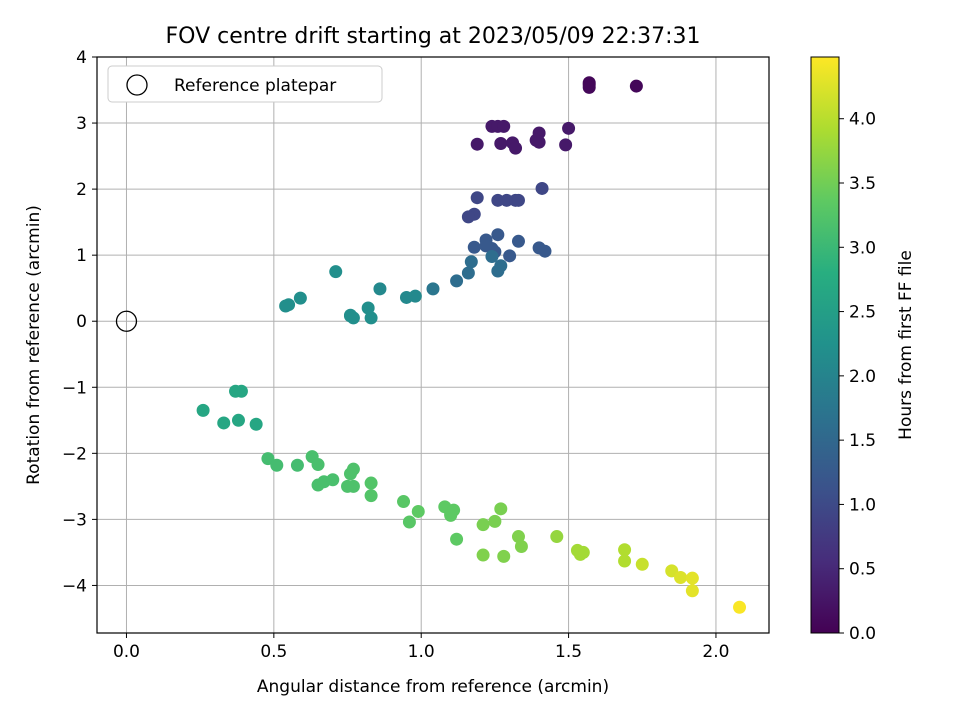  What do you see at coordinates (906, 345) in the screenshot?
I see `colorbar-label: Hours from first FF file` at bounding box center [906, 345].